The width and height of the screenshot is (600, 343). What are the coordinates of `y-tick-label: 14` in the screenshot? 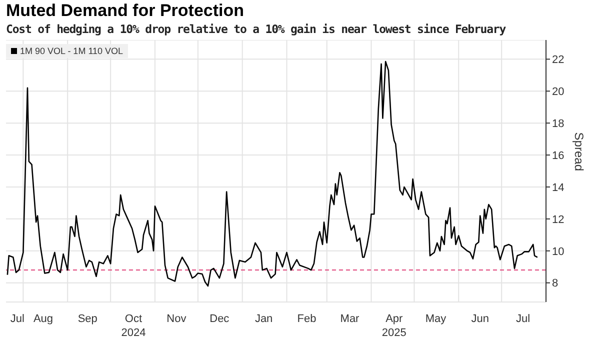 It's located at (558, 188).